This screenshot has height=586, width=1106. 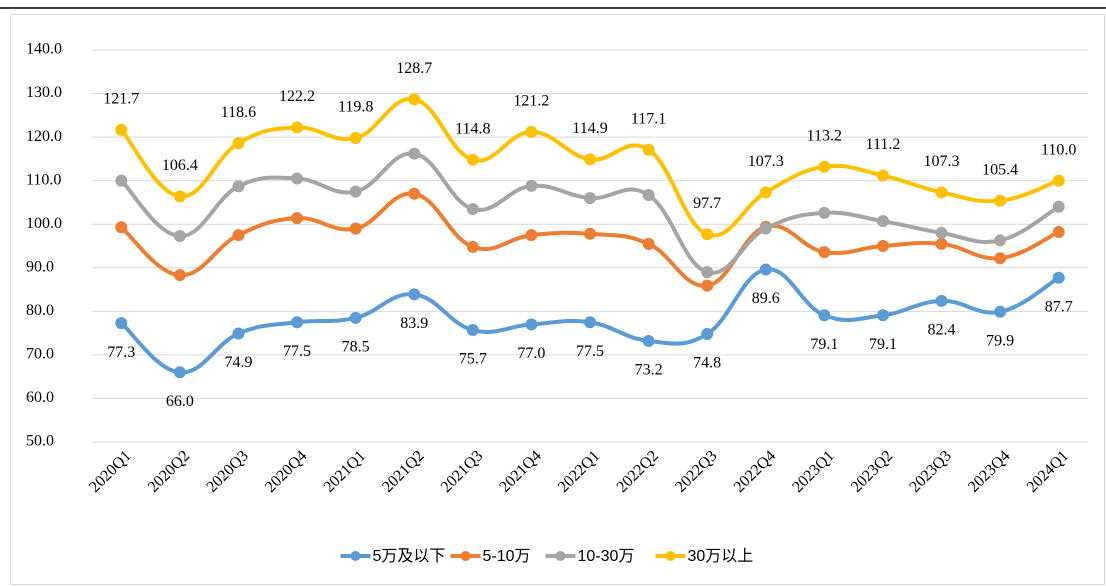 What do you see at coordinates (507, 556) in the screenshot?
I see `legend-label: 5-10万` at bounding box center [507, 556].